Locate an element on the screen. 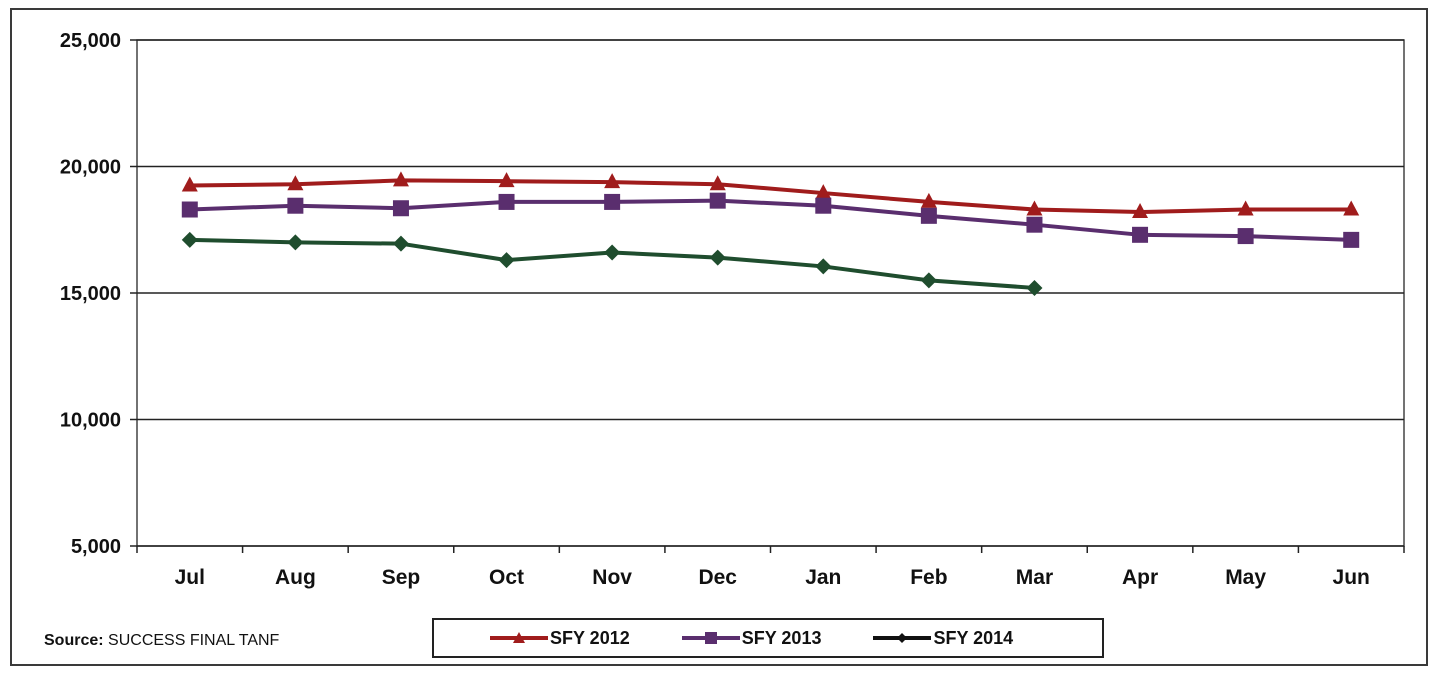  x-tick-label: Jun is located at coordinates (1351, 577).